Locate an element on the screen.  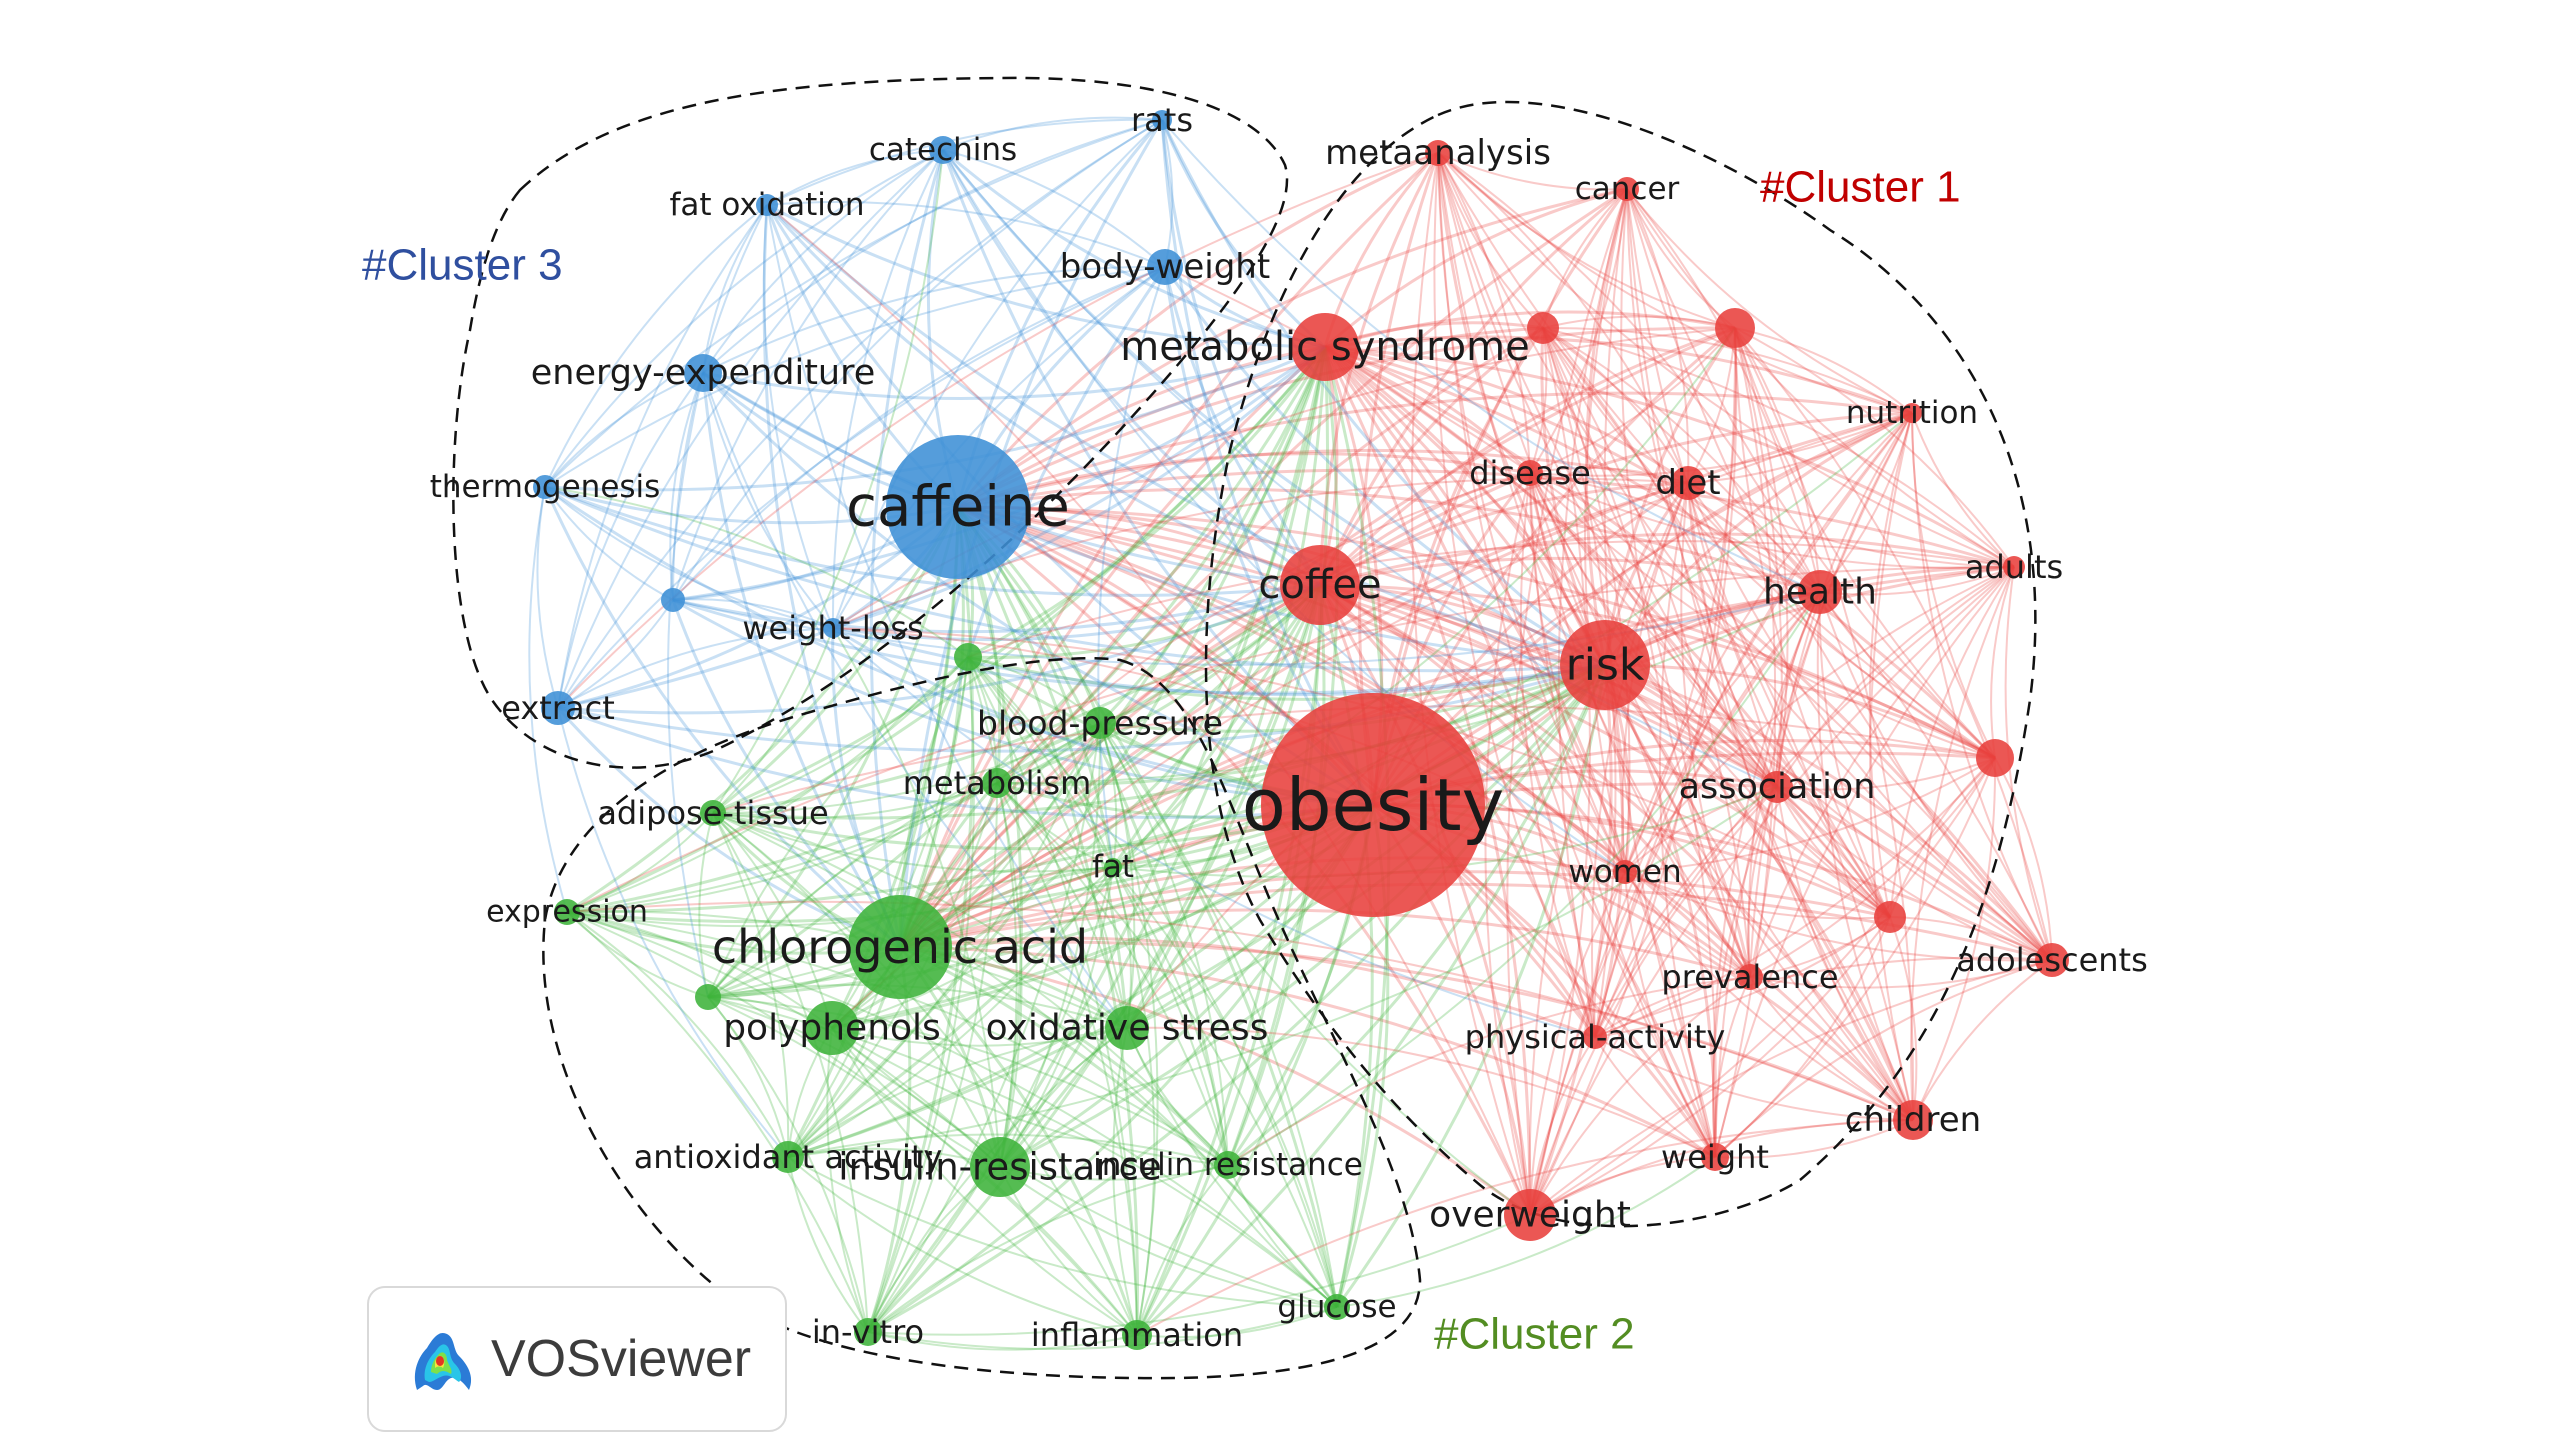
node-energy-expenditure is located at coordinates (703, 373).